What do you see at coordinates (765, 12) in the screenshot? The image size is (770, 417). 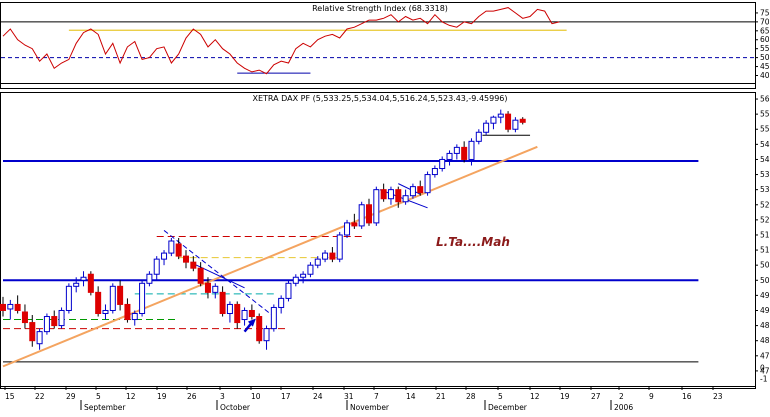 I see `rsi-y-tick-label: 75` at bounding box center [765, 12].